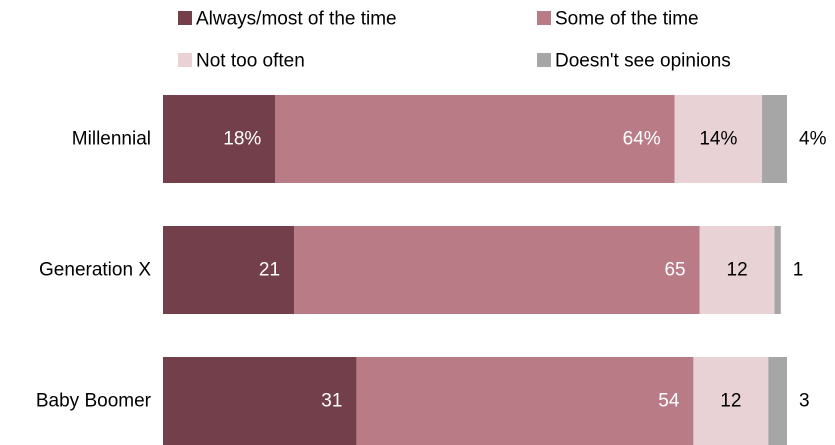 Image resolution: width=835 pixels, height=445 pixels. Describe the element at coordinates (674, 270) in the screenshot. I see `value-label-generation-x-some-of-the-time: 65` at that location.